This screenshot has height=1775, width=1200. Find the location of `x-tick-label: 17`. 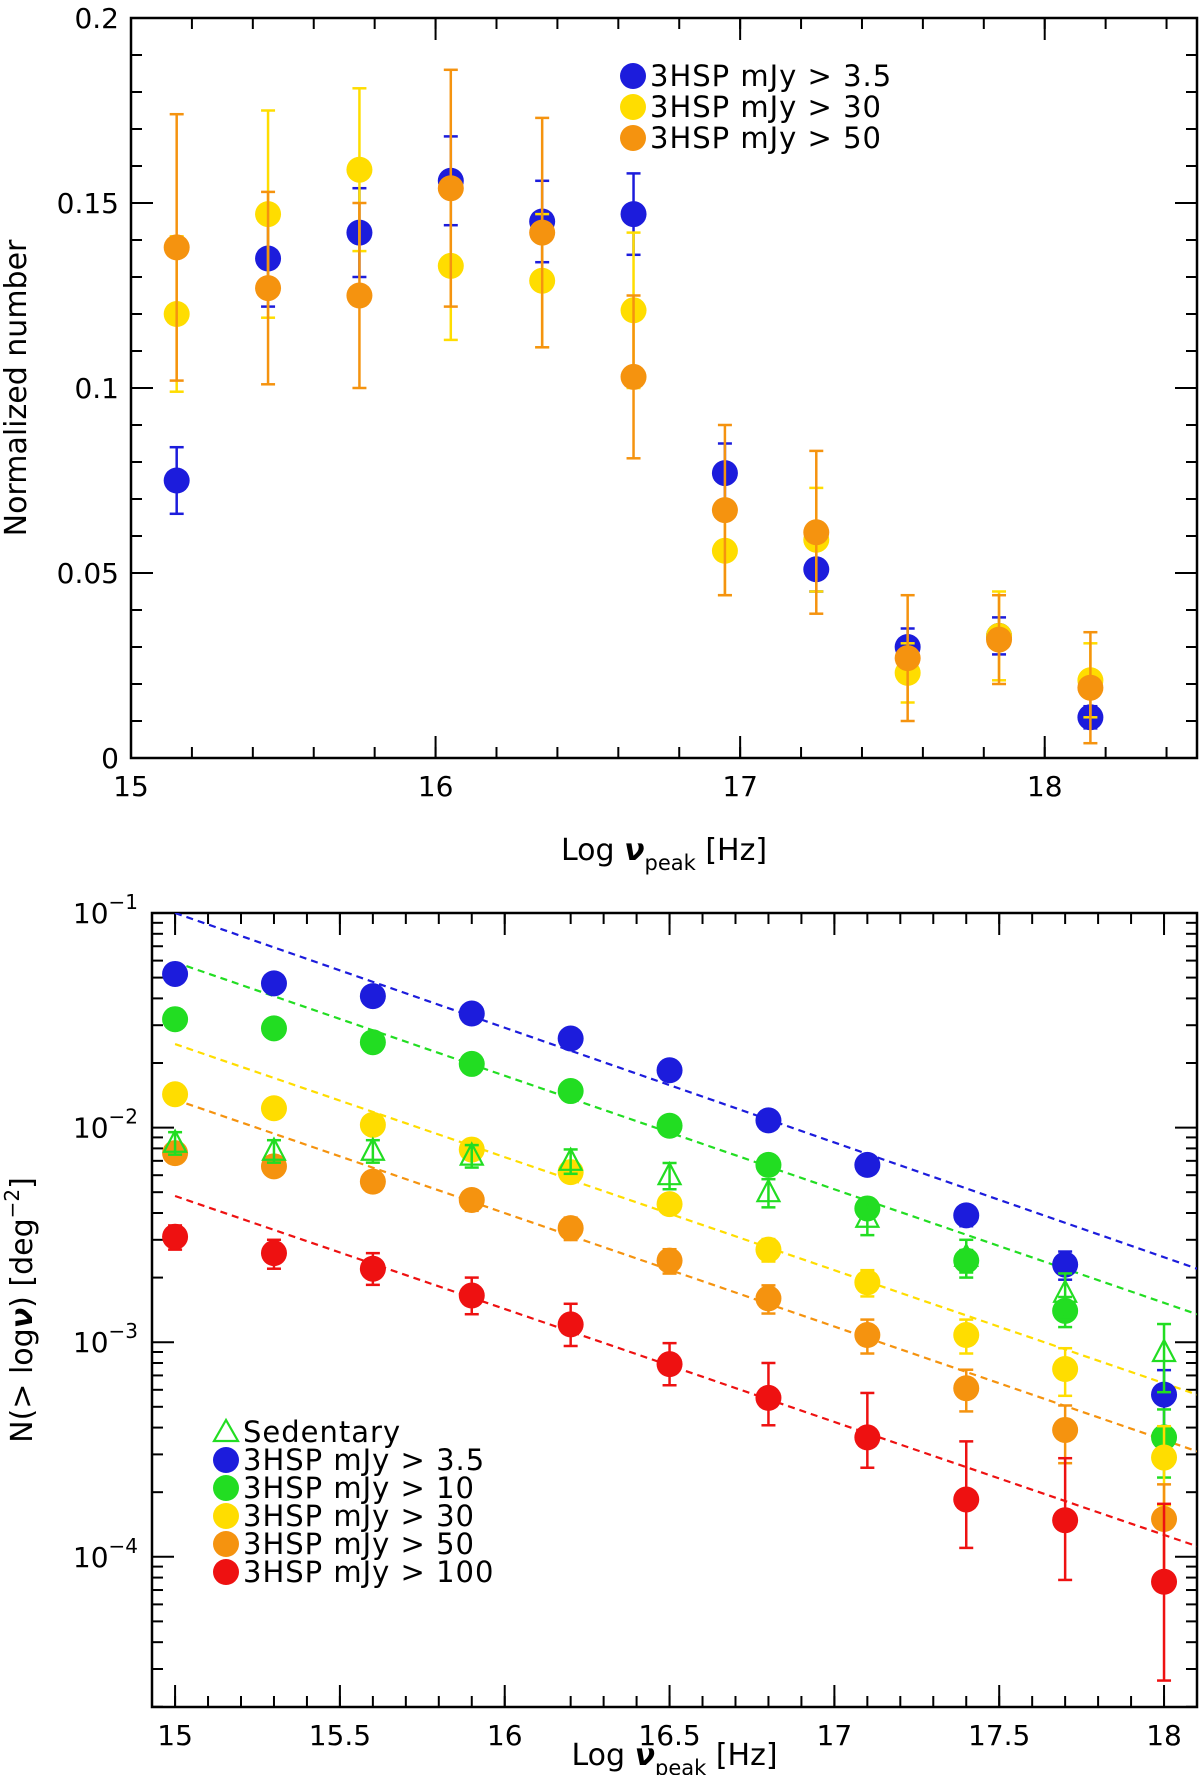

x-tick-label: 17 is located at coordinates (835, 1735).